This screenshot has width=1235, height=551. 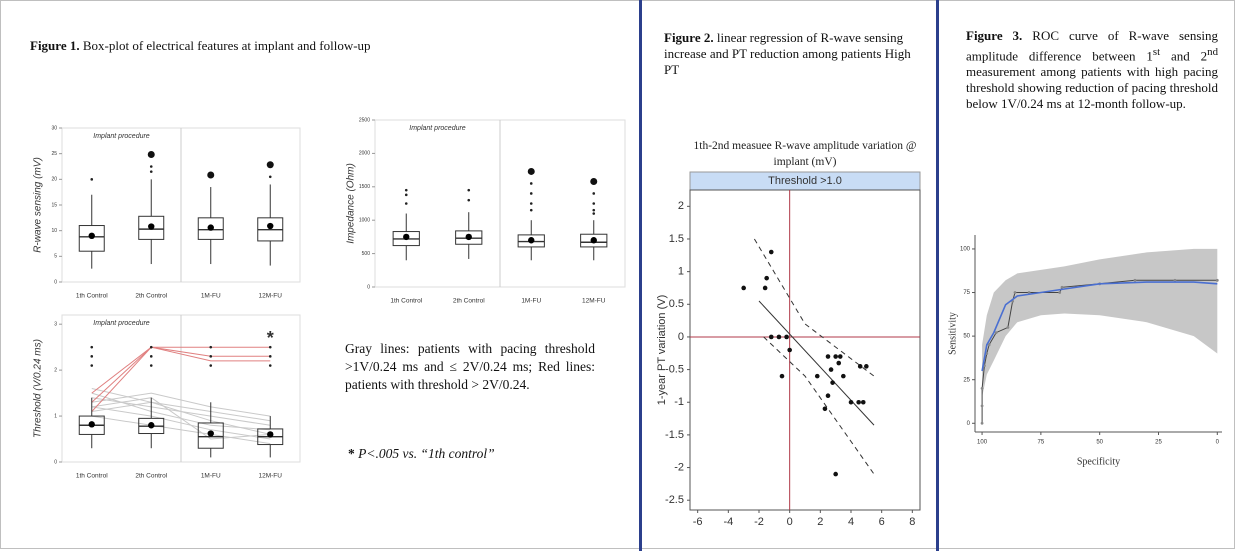 What do you see at coordinates (364, 154) in the screenshot?
I see `y-tick-label: 2000` at bounding box center [364, 154].